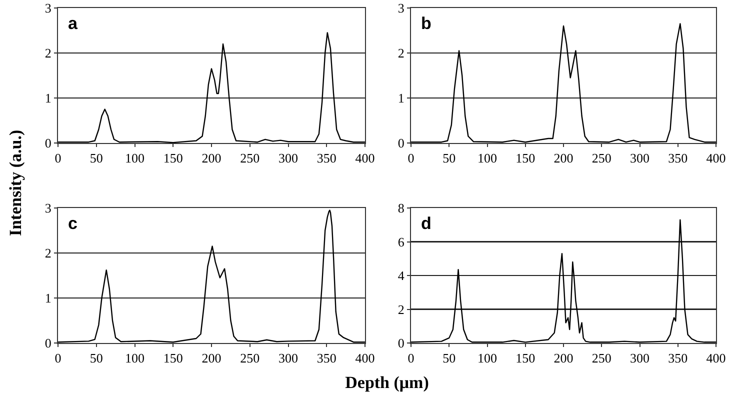 This screenshot has height=402, width=731. I want to click on chart-title: b, so click(426, 23).